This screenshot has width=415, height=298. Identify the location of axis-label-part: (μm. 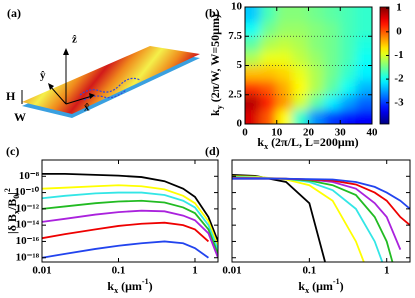
(321, 286).